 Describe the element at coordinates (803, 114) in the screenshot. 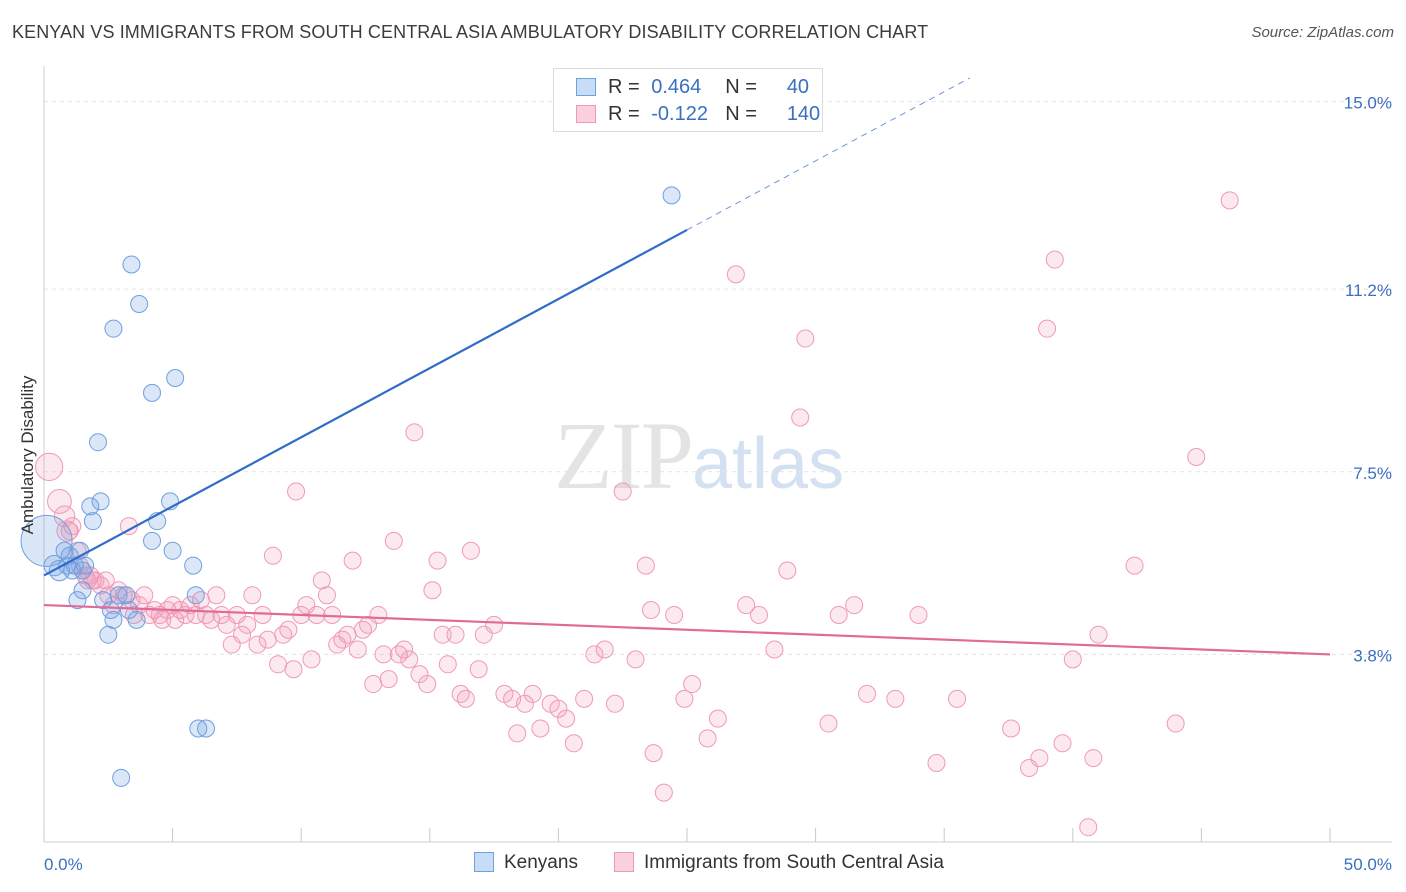

I see `legend-n-value: 140` at that location.